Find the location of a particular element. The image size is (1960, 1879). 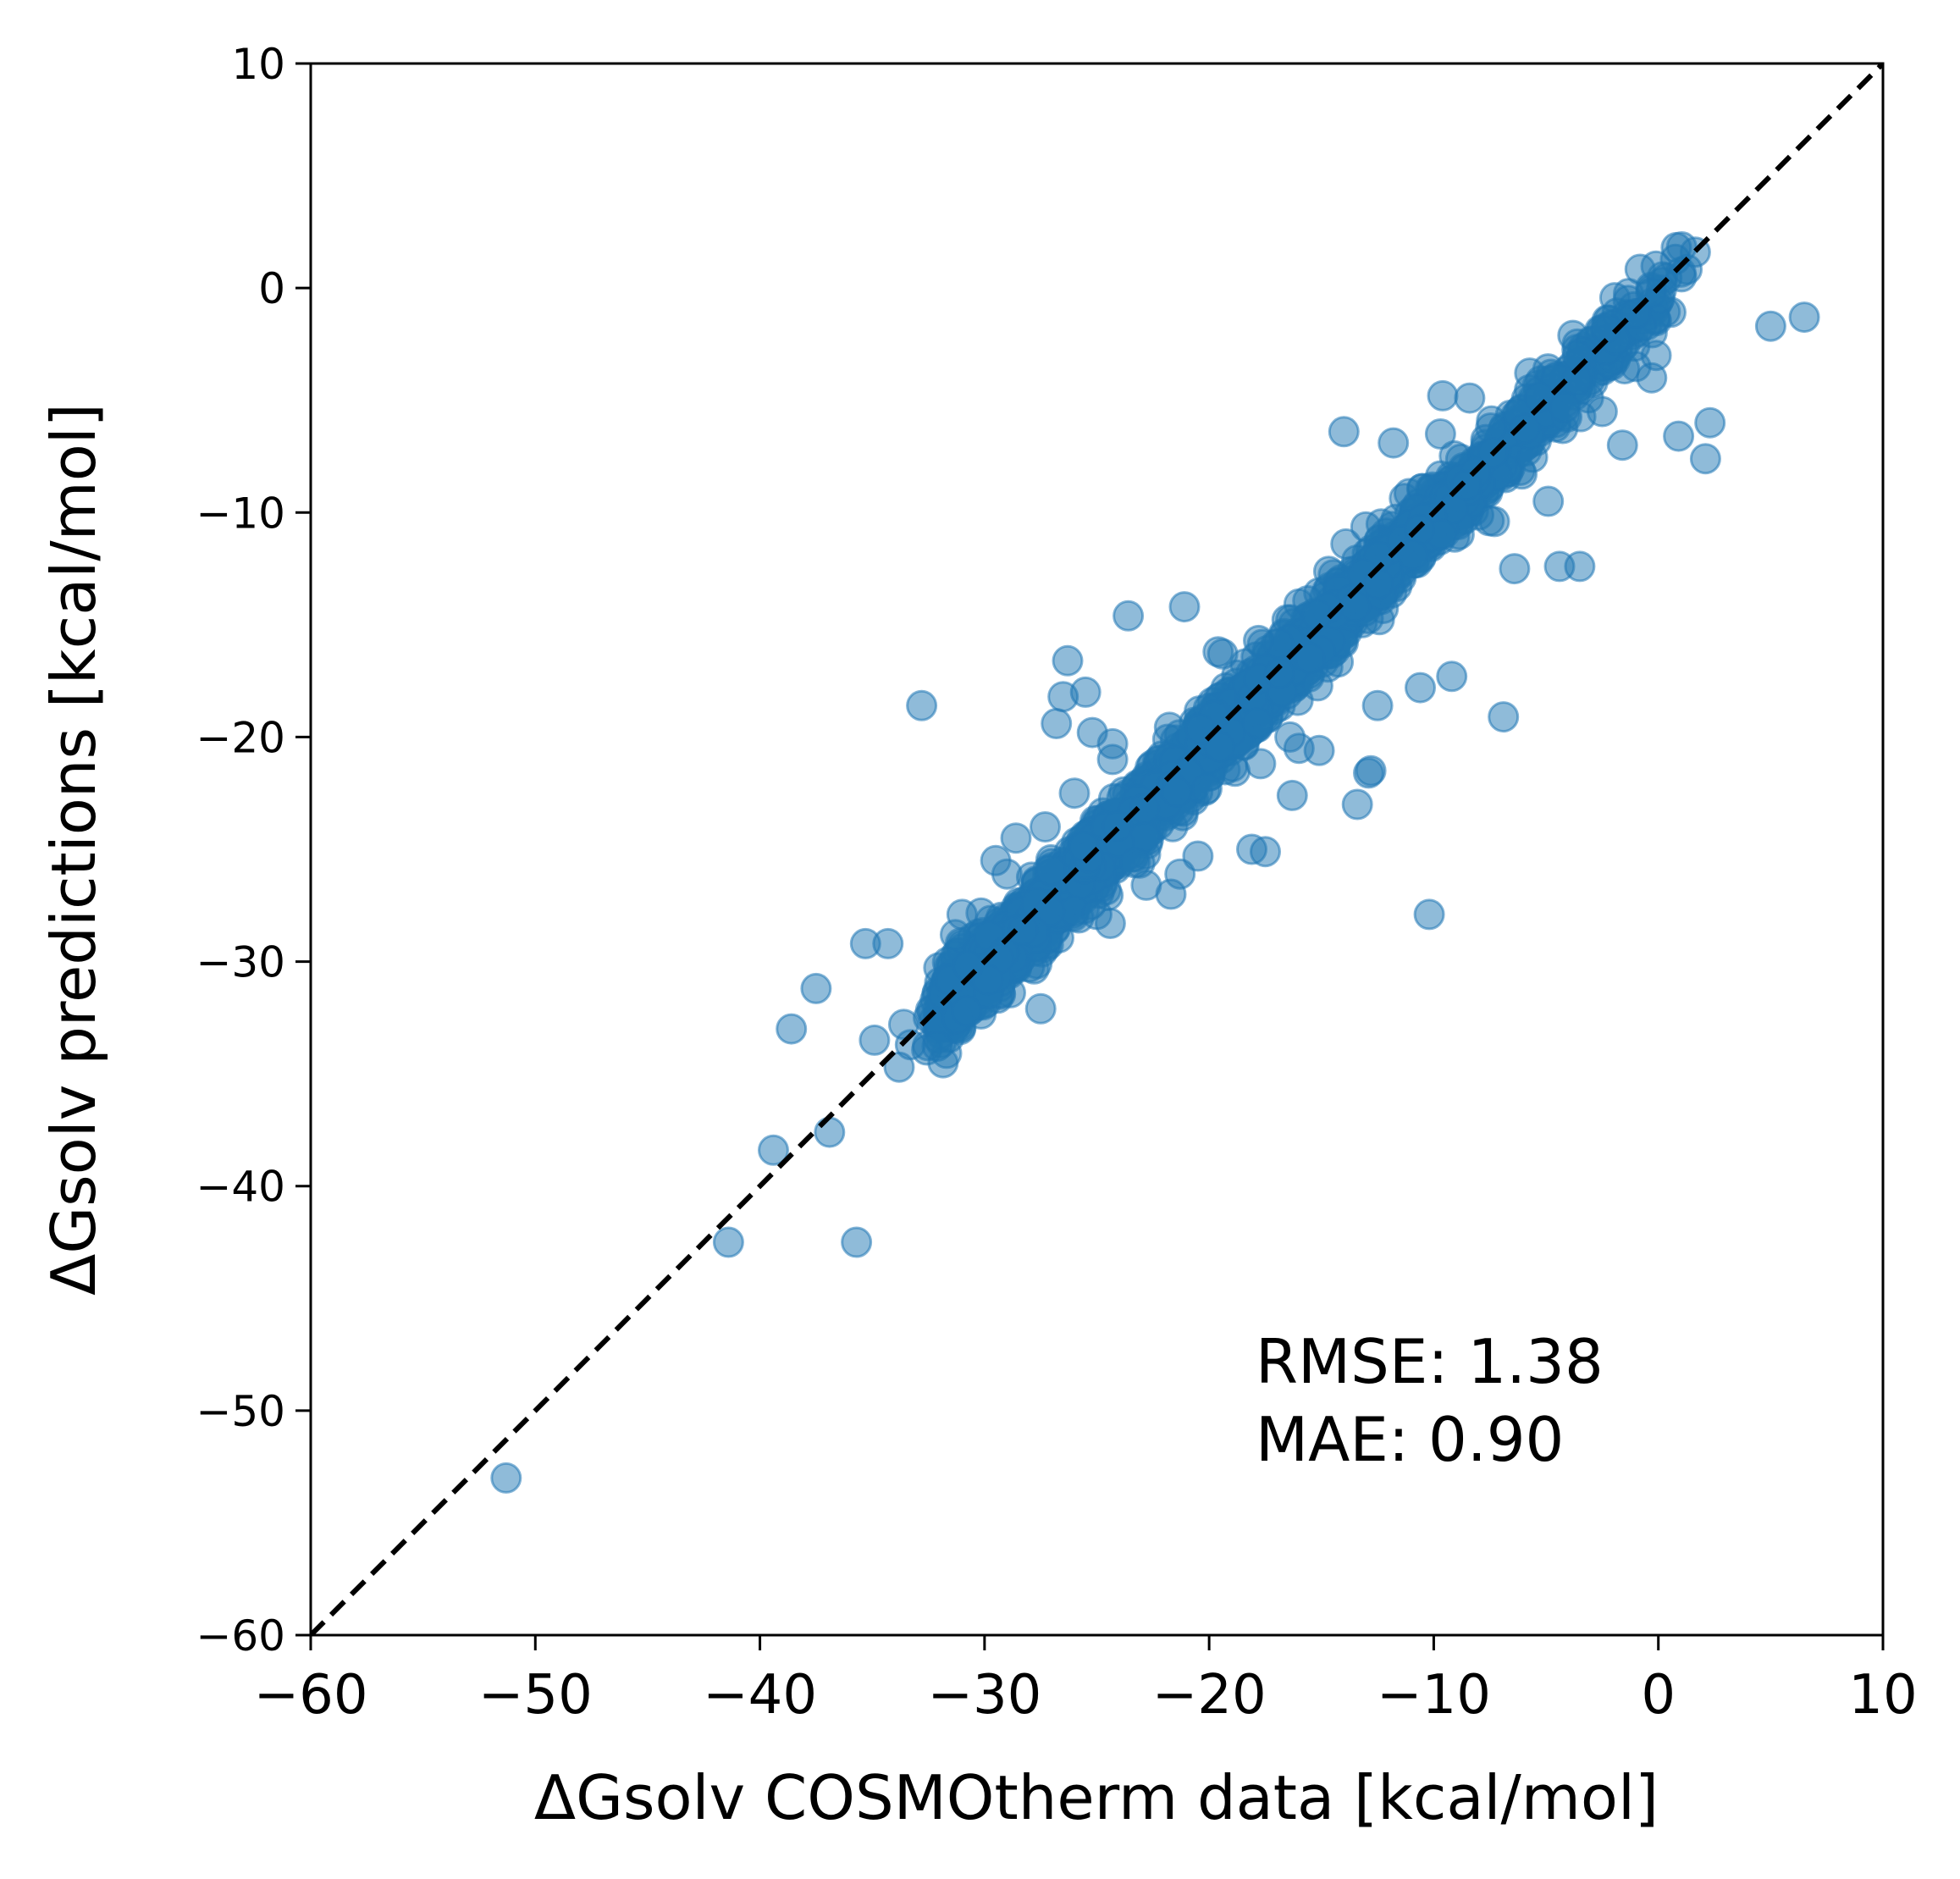

y-tick-label: 10 is located at coordinates (258, 64).